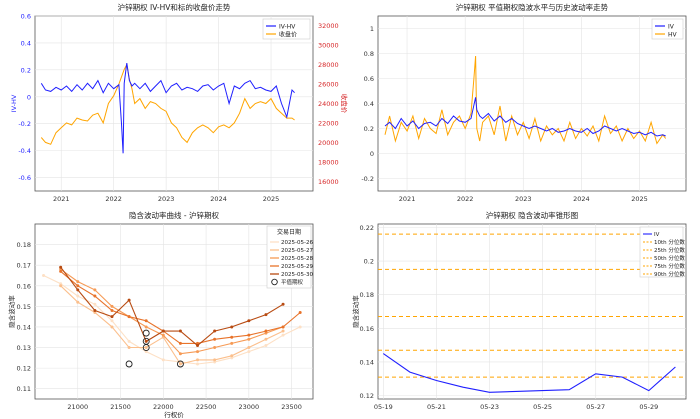 The image size is (700, 419). What do you see at coordinates (328, 104) in the screenshot?
I see `y2-tick-label: 24000` at bounding box center [328, 104].